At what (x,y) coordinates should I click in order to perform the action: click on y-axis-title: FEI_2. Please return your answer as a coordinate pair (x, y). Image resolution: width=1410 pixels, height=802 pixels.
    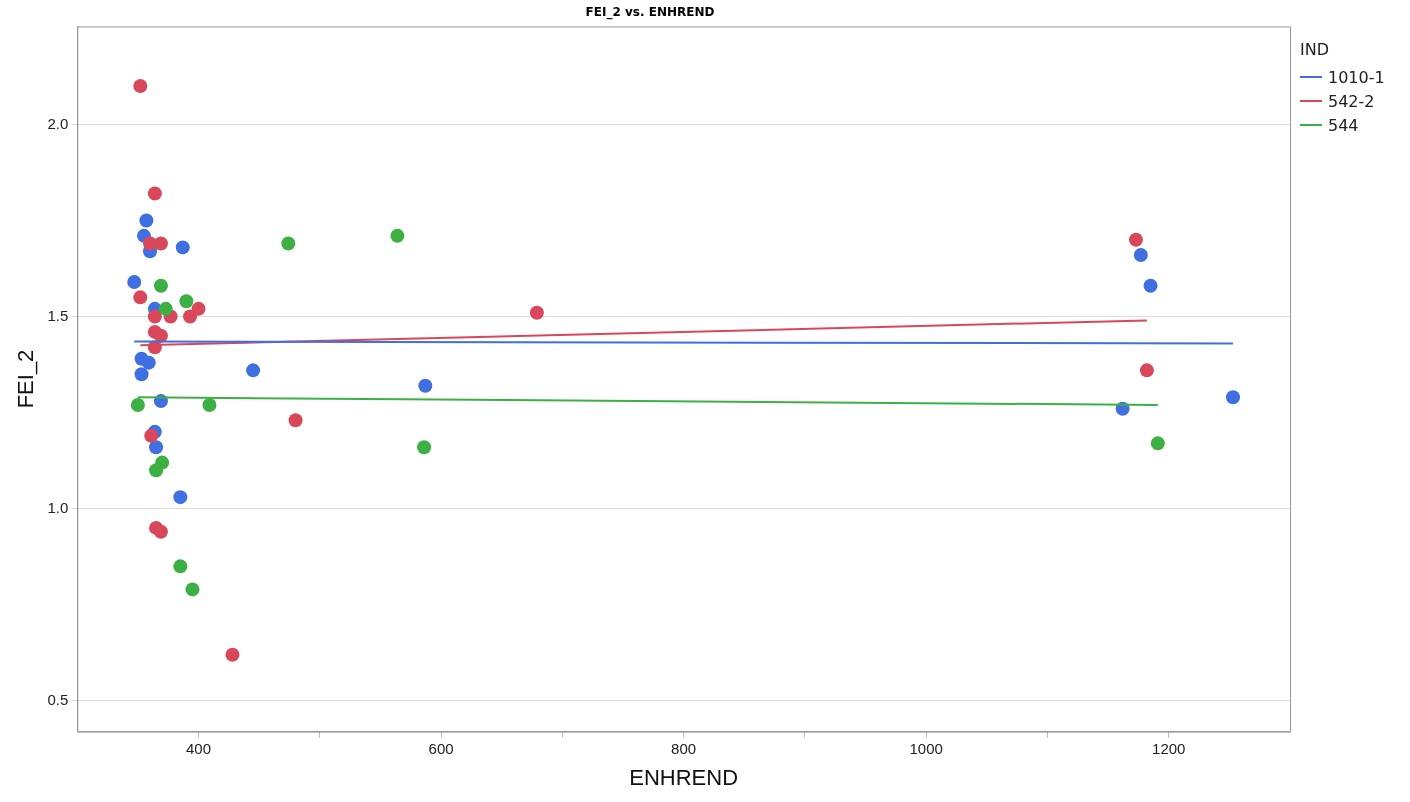
    Looking at the image, I should click on (26, 379).